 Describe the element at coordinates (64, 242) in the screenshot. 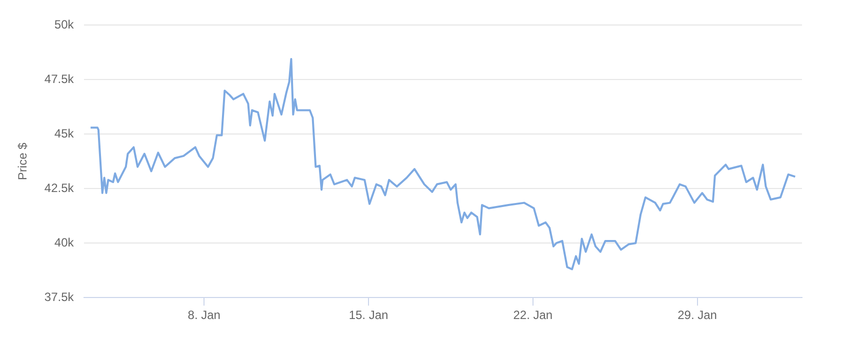

I see `y-tick-label: 40k` at that location.